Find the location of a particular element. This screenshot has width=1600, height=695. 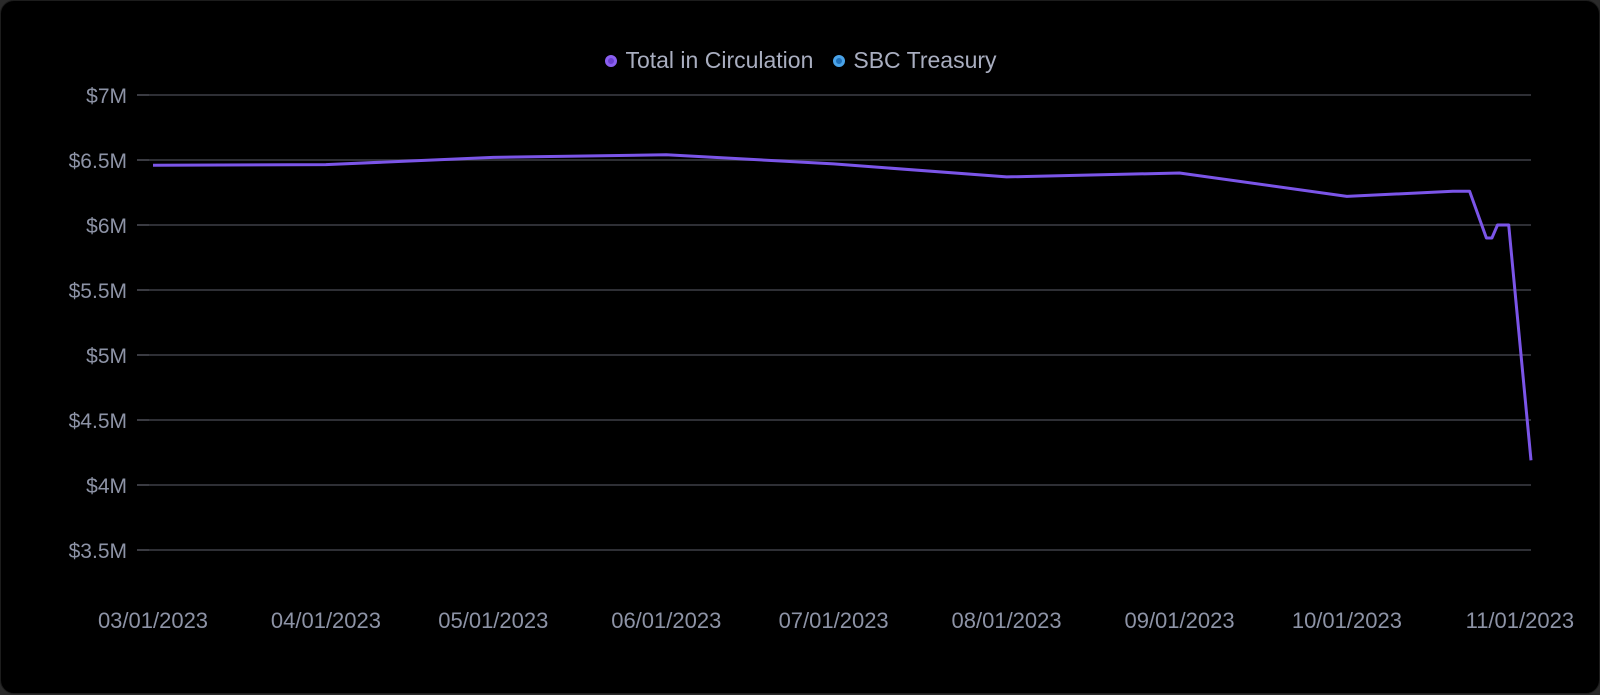

x-tick-label: 08/01/2023 is located at coordinates (1007, 620).